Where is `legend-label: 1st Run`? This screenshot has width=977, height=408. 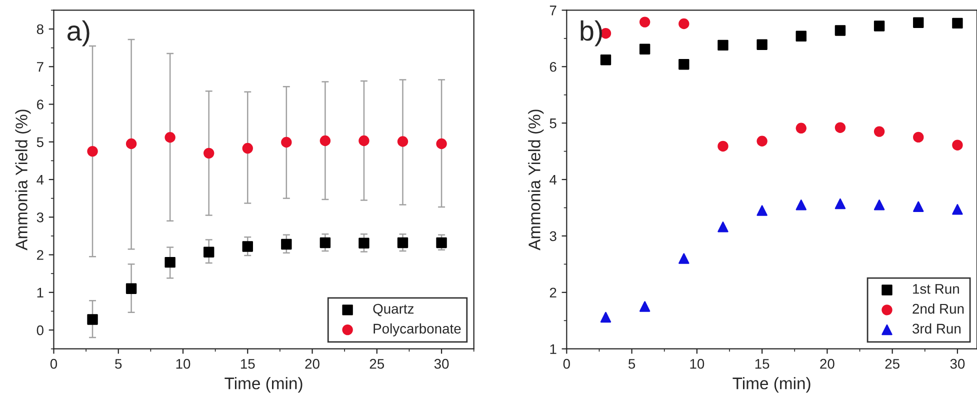
legend-label: 1st Run is located at coordinates (936, 289).